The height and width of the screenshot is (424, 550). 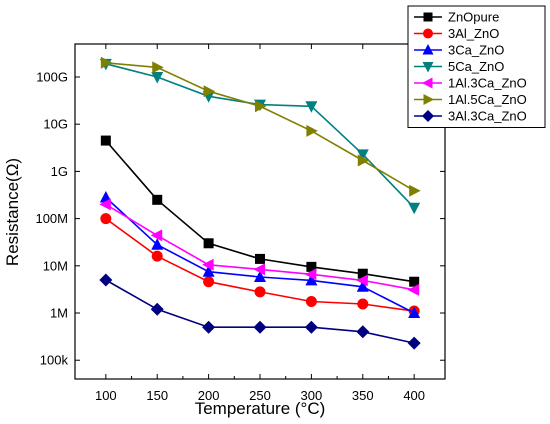 I want to click on y-tick-label: 1M, so click(x=59, y=313).